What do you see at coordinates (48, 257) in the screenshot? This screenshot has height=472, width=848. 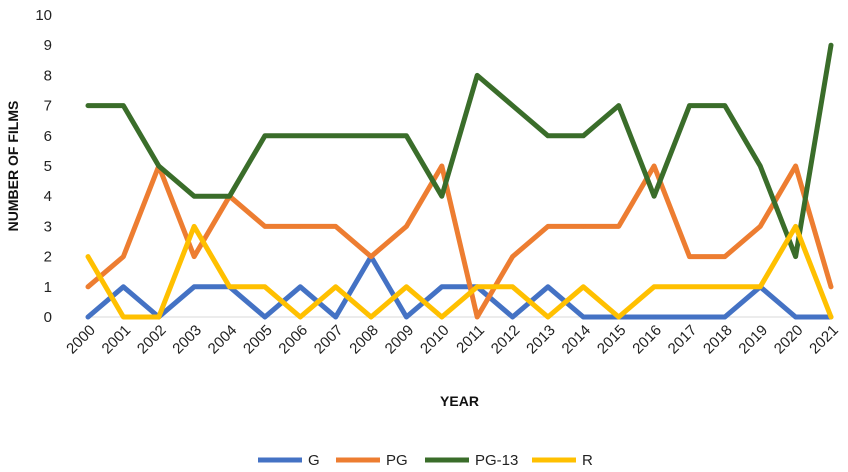 I see `y-tick-label: 2` at bounding box center [48, 257].